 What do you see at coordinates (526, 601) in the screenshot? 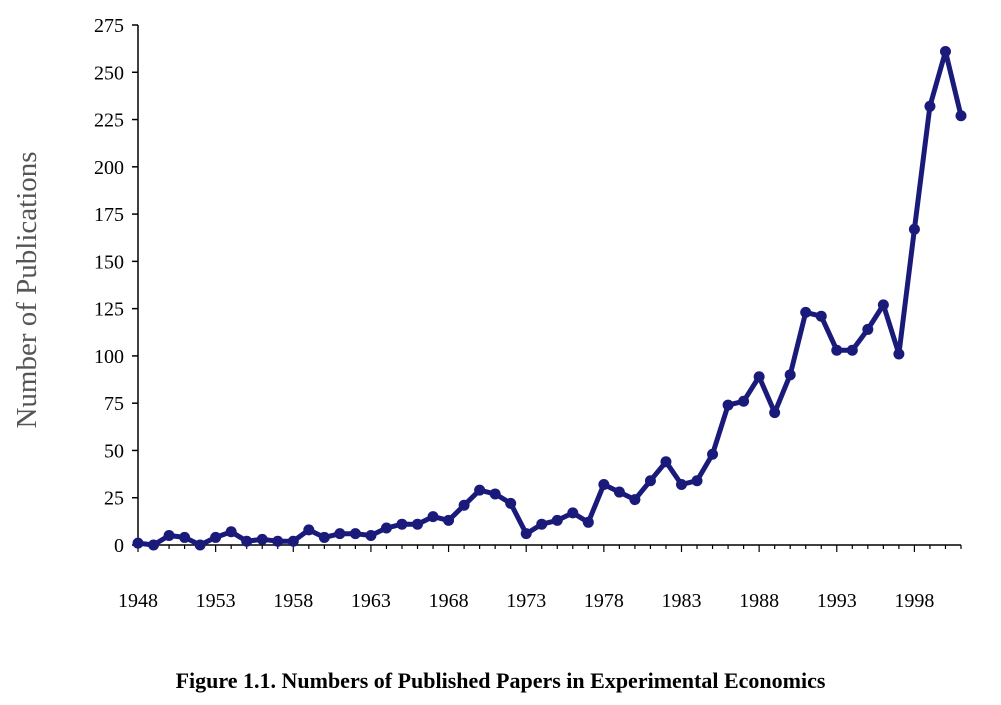
I see `x-tick-label: 1973` at bounding box center [526, 601].